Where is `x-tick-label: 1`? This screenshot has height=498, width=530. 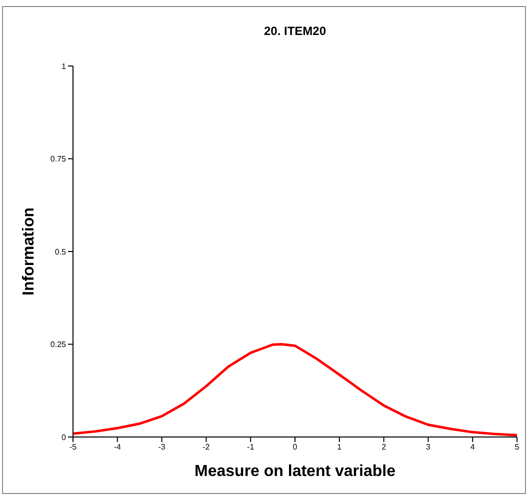
x-tick-label: 1 is located at coordinates (339, 447).